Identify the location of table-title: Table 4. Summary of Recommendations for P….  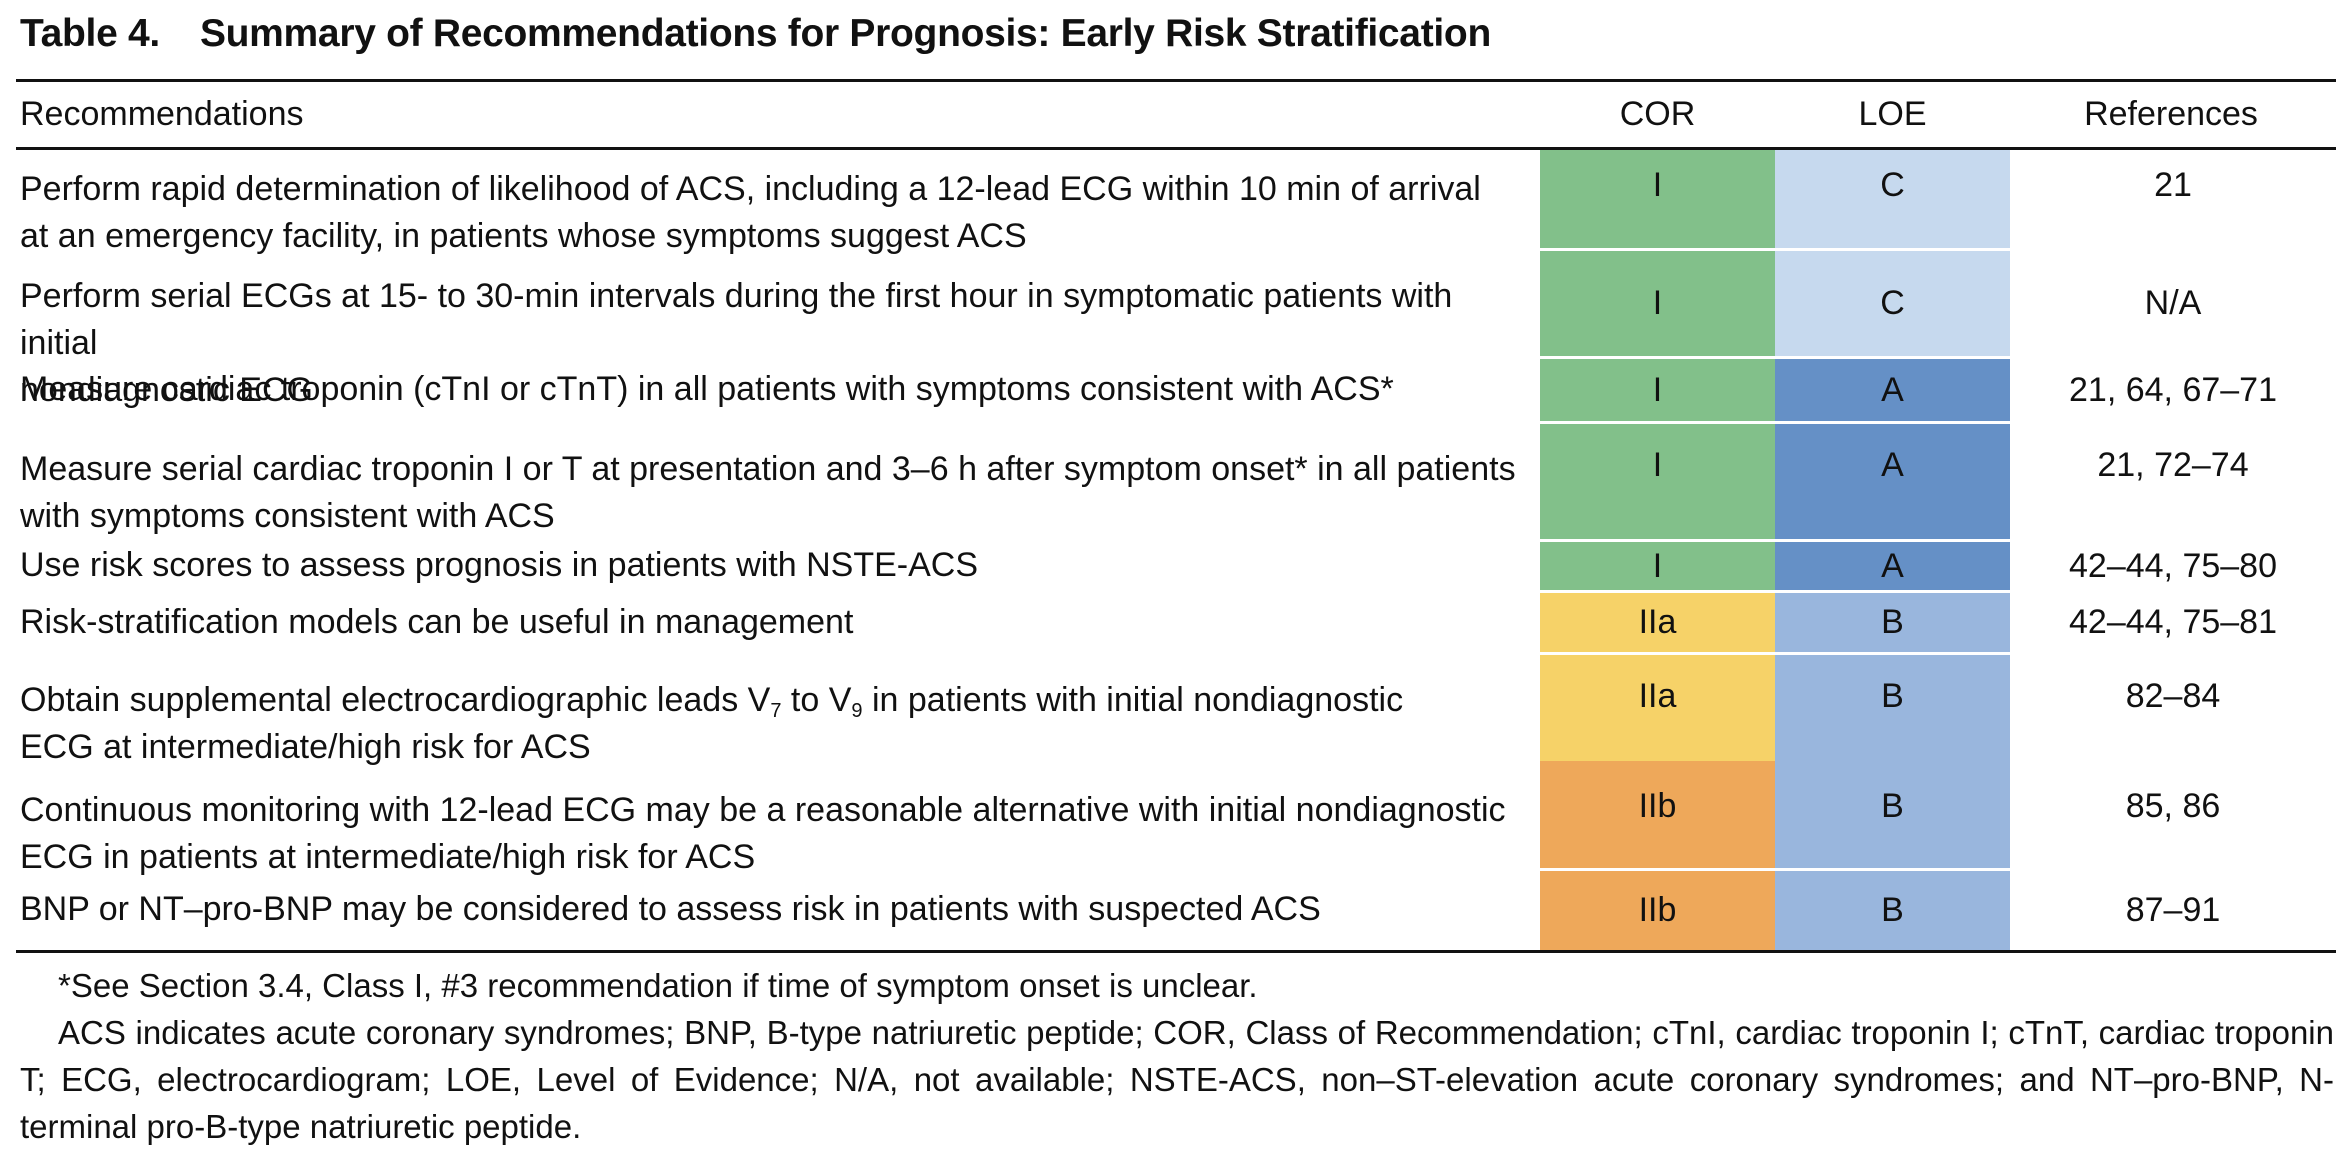
(755, 34).